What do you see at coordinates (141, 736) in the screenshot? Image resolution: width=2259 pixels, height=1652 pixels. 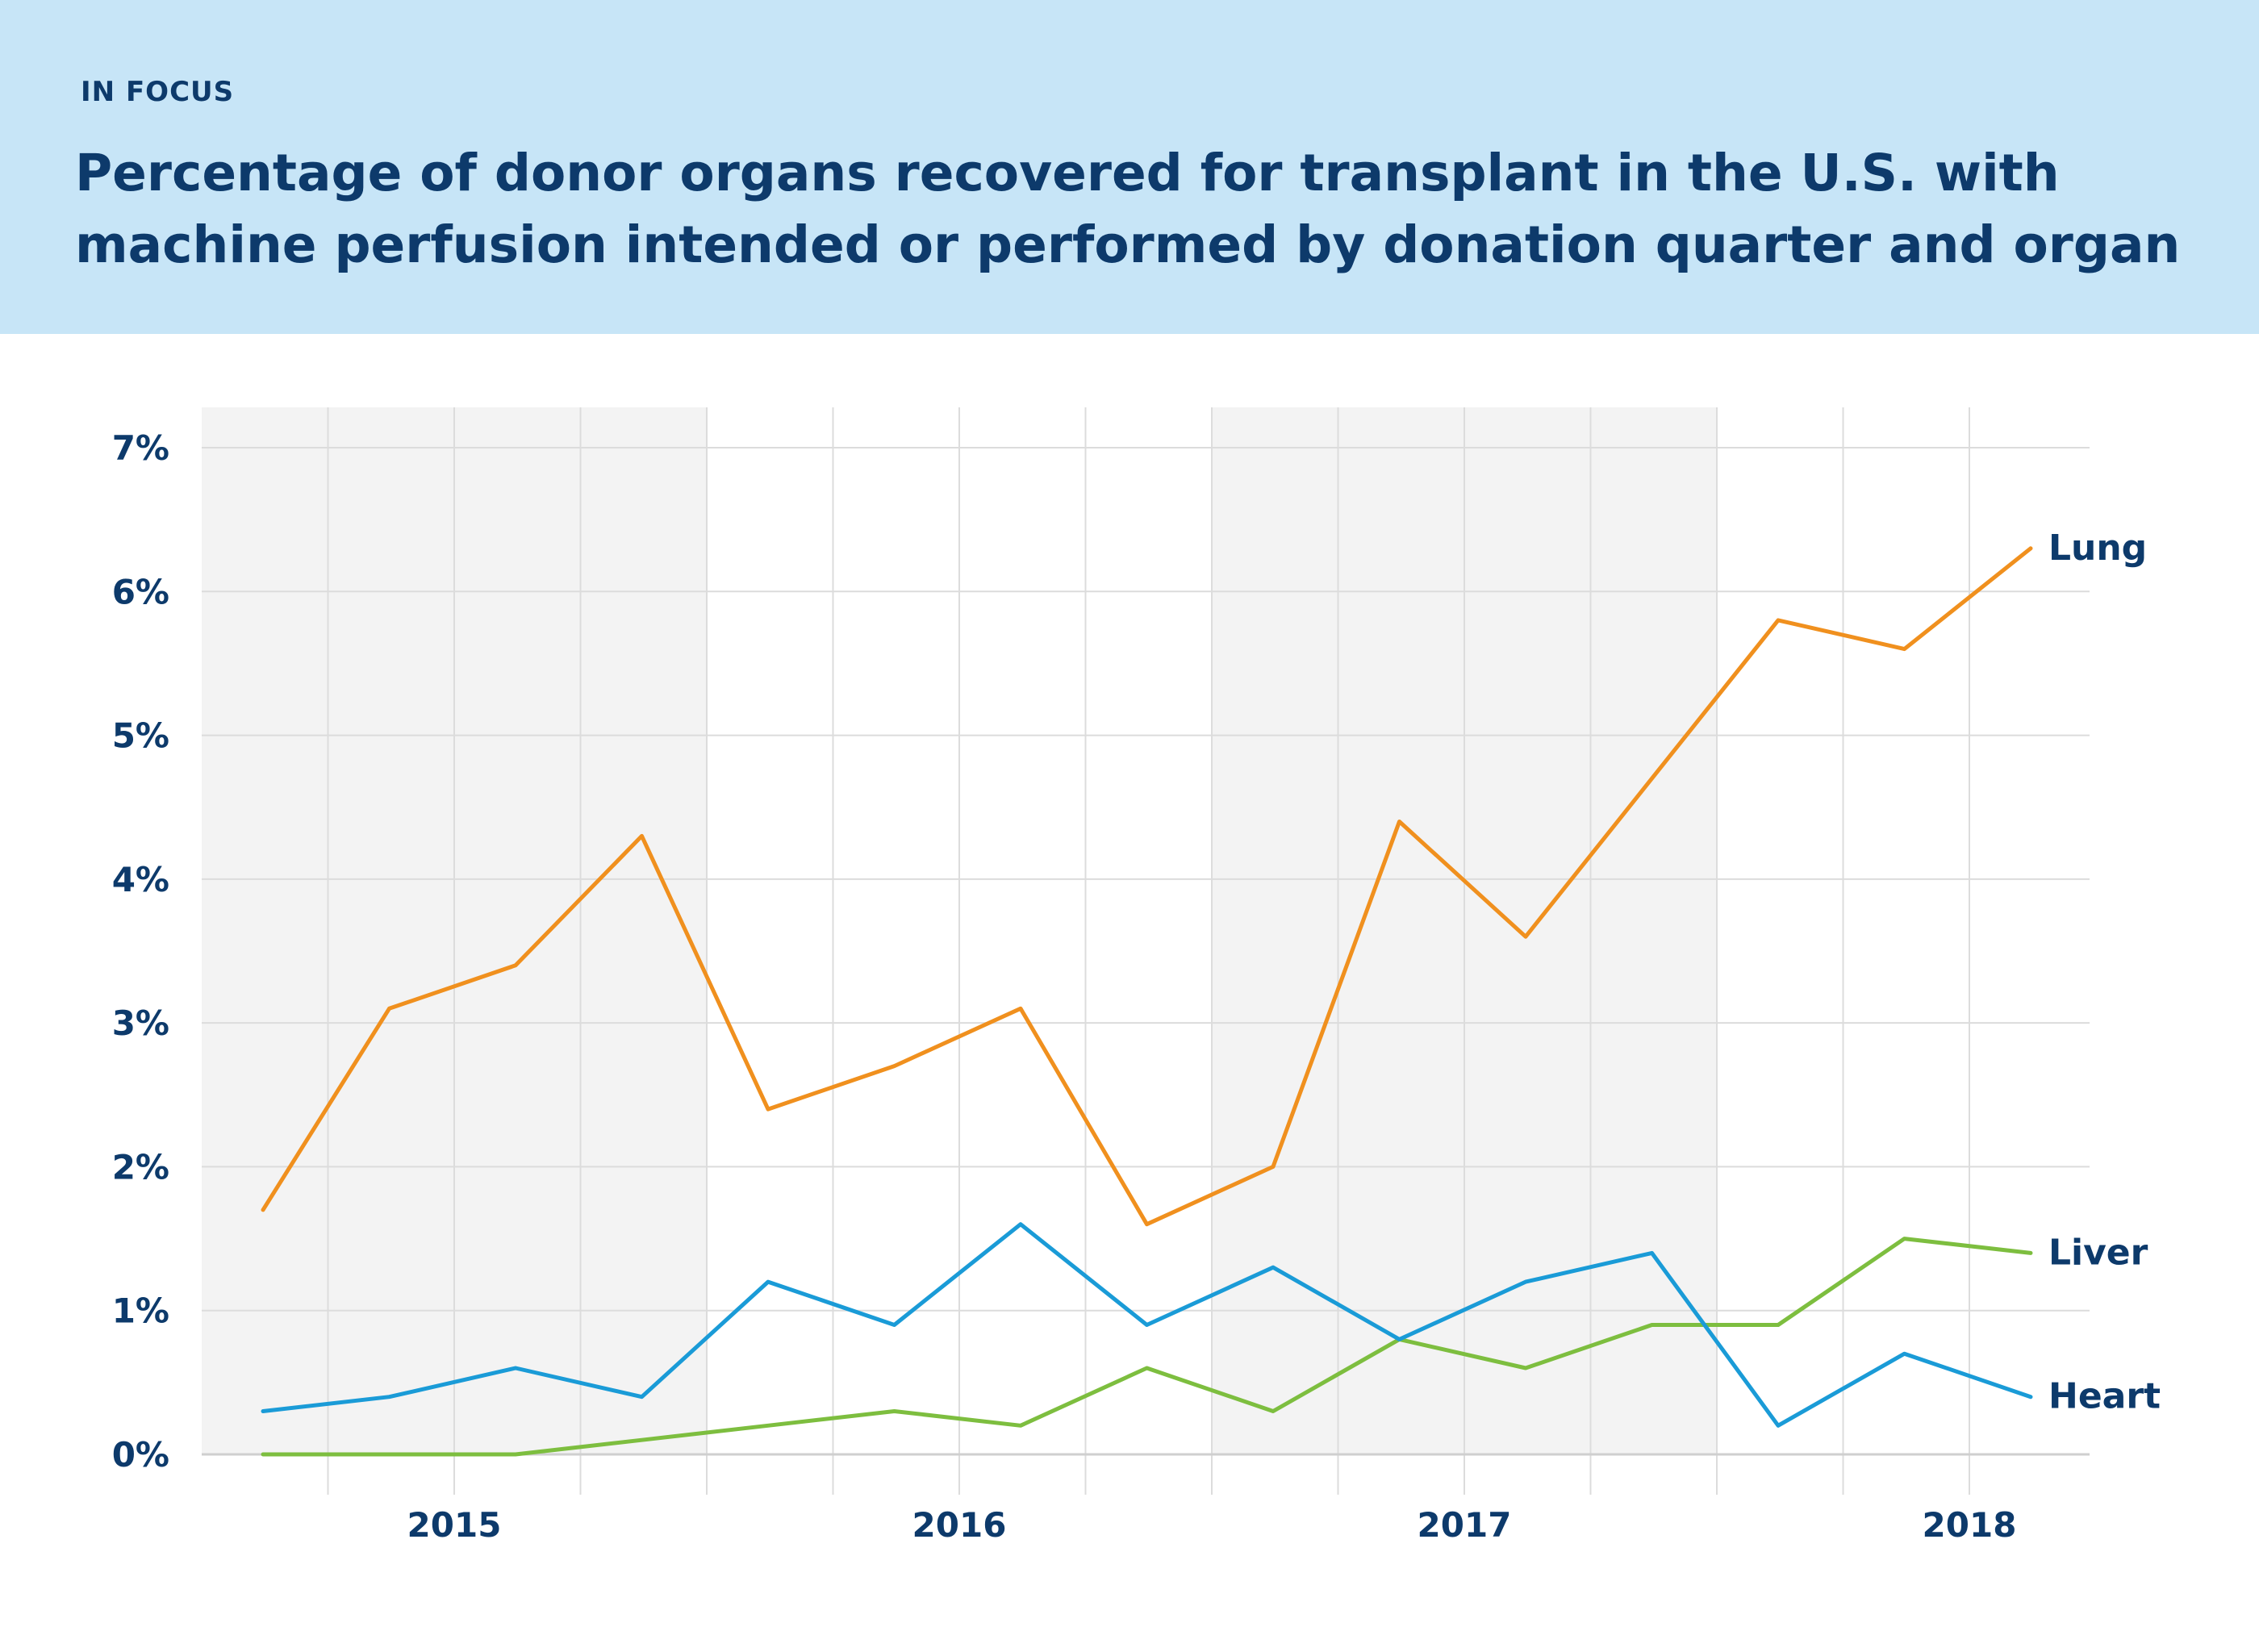 I see `y-tick-label: 5%` at bounding box center [141, 736].